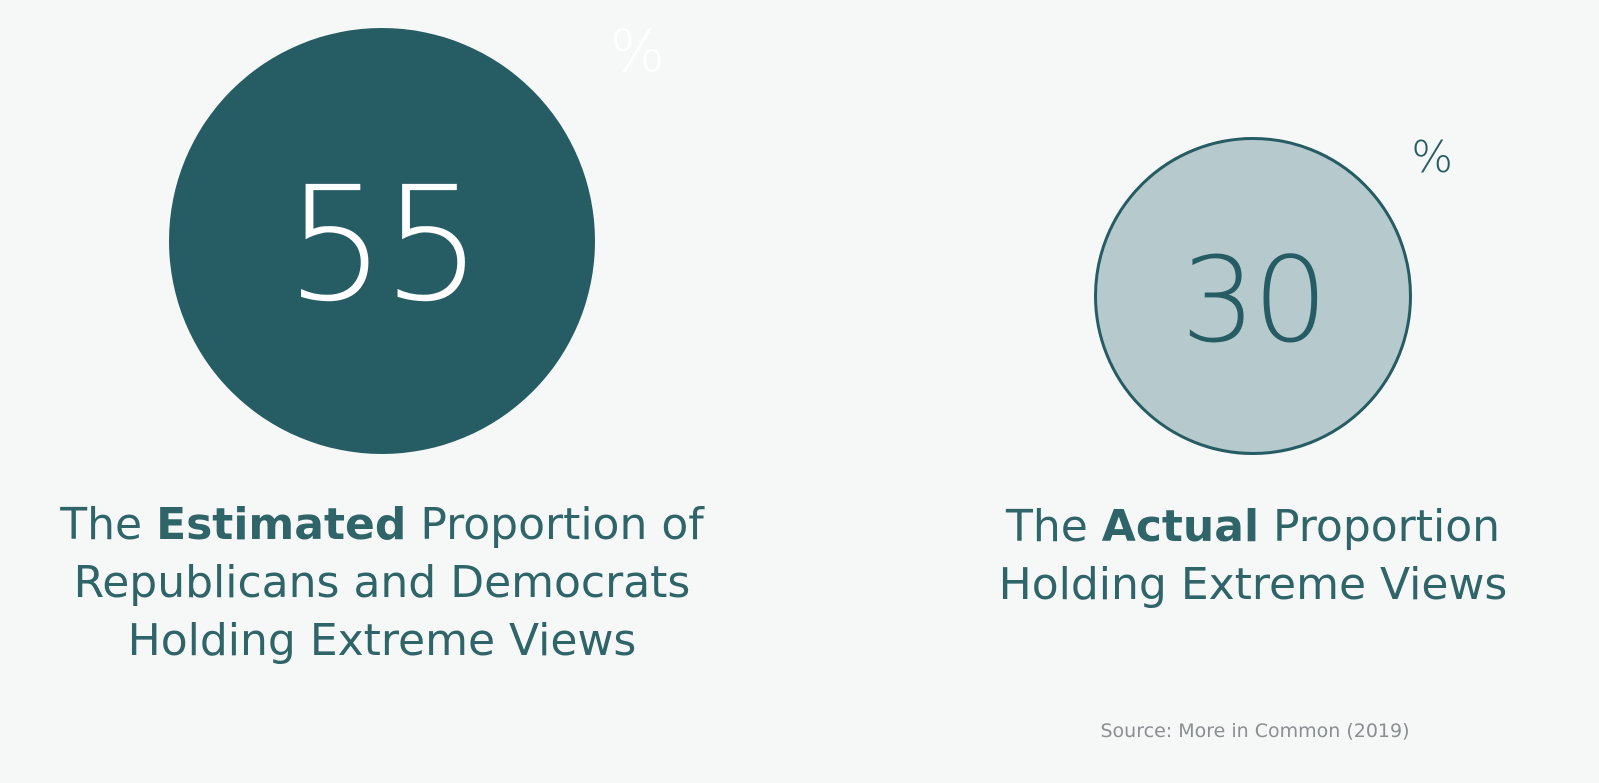  Describe the element at coordinates (1255, 731) in the screenshot. I see `source-note: Source: More in Common (2019)` at that location.